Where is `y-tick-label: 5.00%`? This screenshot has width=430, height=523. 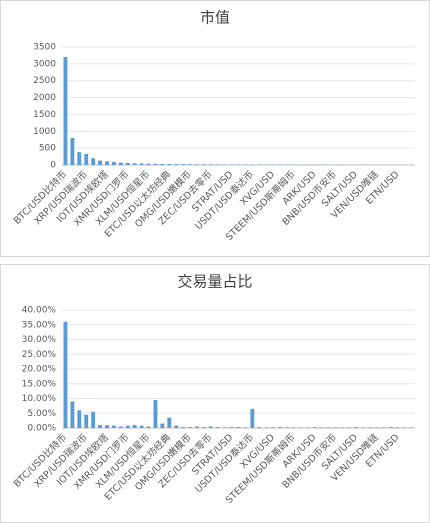
y-tick-label: 5.00% is located at coordinates (41, 414).